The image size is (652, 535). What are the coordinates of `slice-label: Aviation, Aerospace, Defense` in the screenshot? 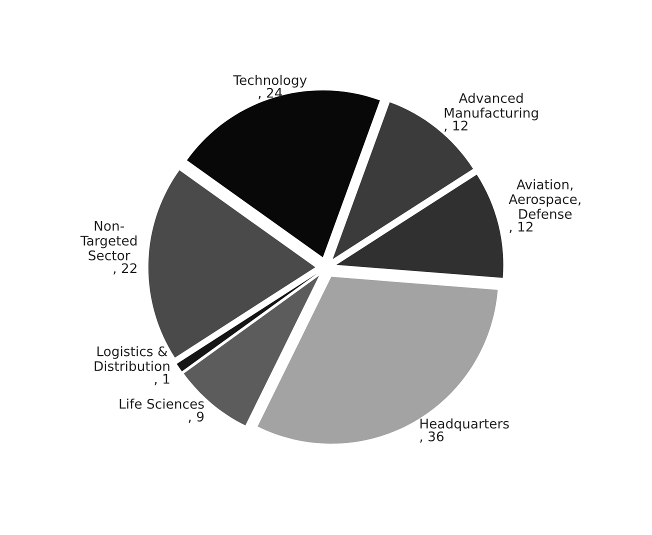 It's located at (544, 199).